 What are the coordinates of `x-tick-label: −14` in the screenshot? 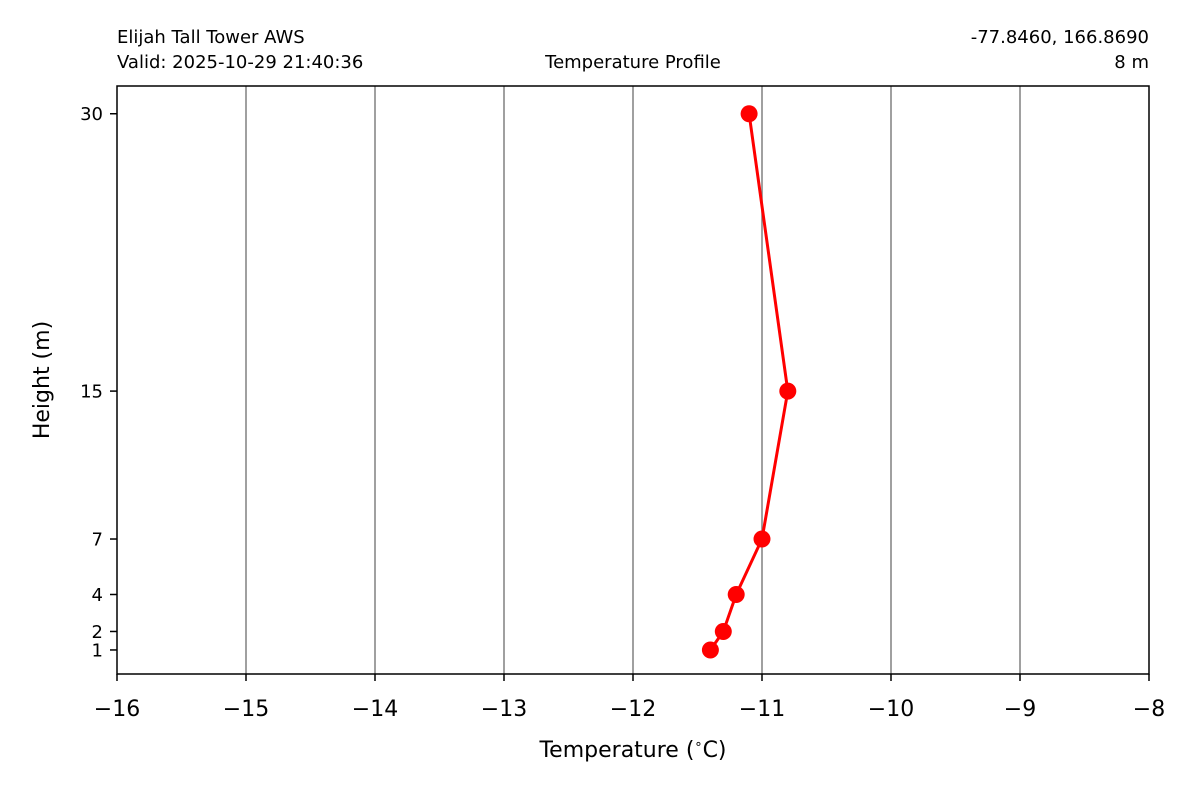 It's located at (375, 709).